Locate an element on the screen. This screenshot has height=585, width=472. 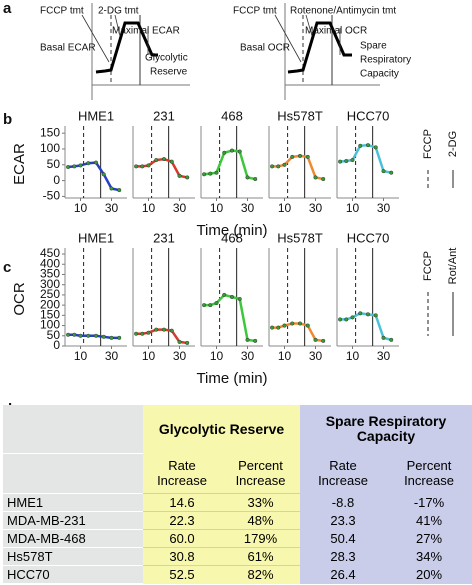
y-tick-label: 100 is located at coordinates (50, 148).